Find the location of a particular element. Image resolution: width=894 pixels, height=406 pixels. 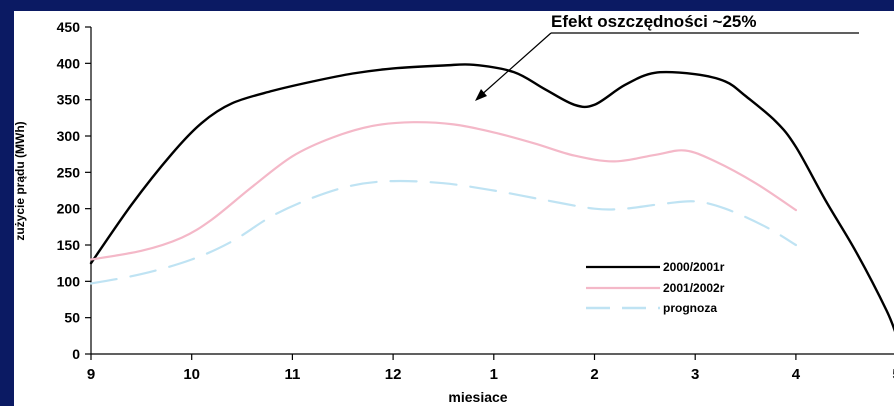

x-tick-label: 1 is located at coordinates (494, 374).